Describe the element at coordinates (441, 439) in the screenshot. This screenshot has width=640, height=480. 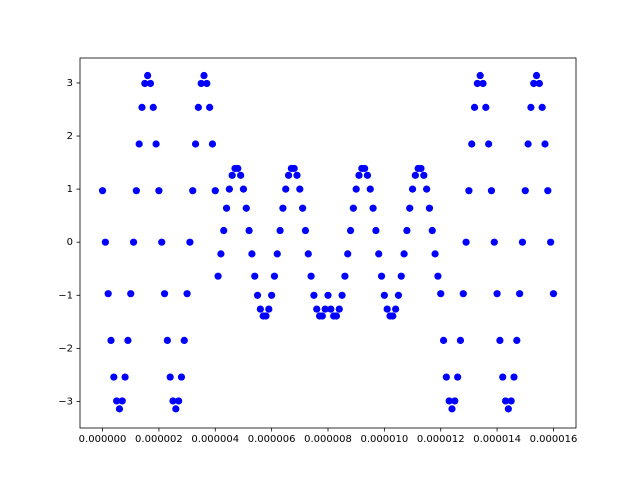
I see `x-tick-label: 0.000012` at that location.